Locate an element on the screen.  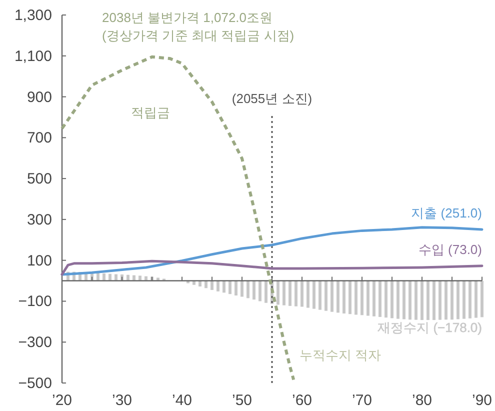
y-tick-label: 700 is located at coordinates (39, 138).